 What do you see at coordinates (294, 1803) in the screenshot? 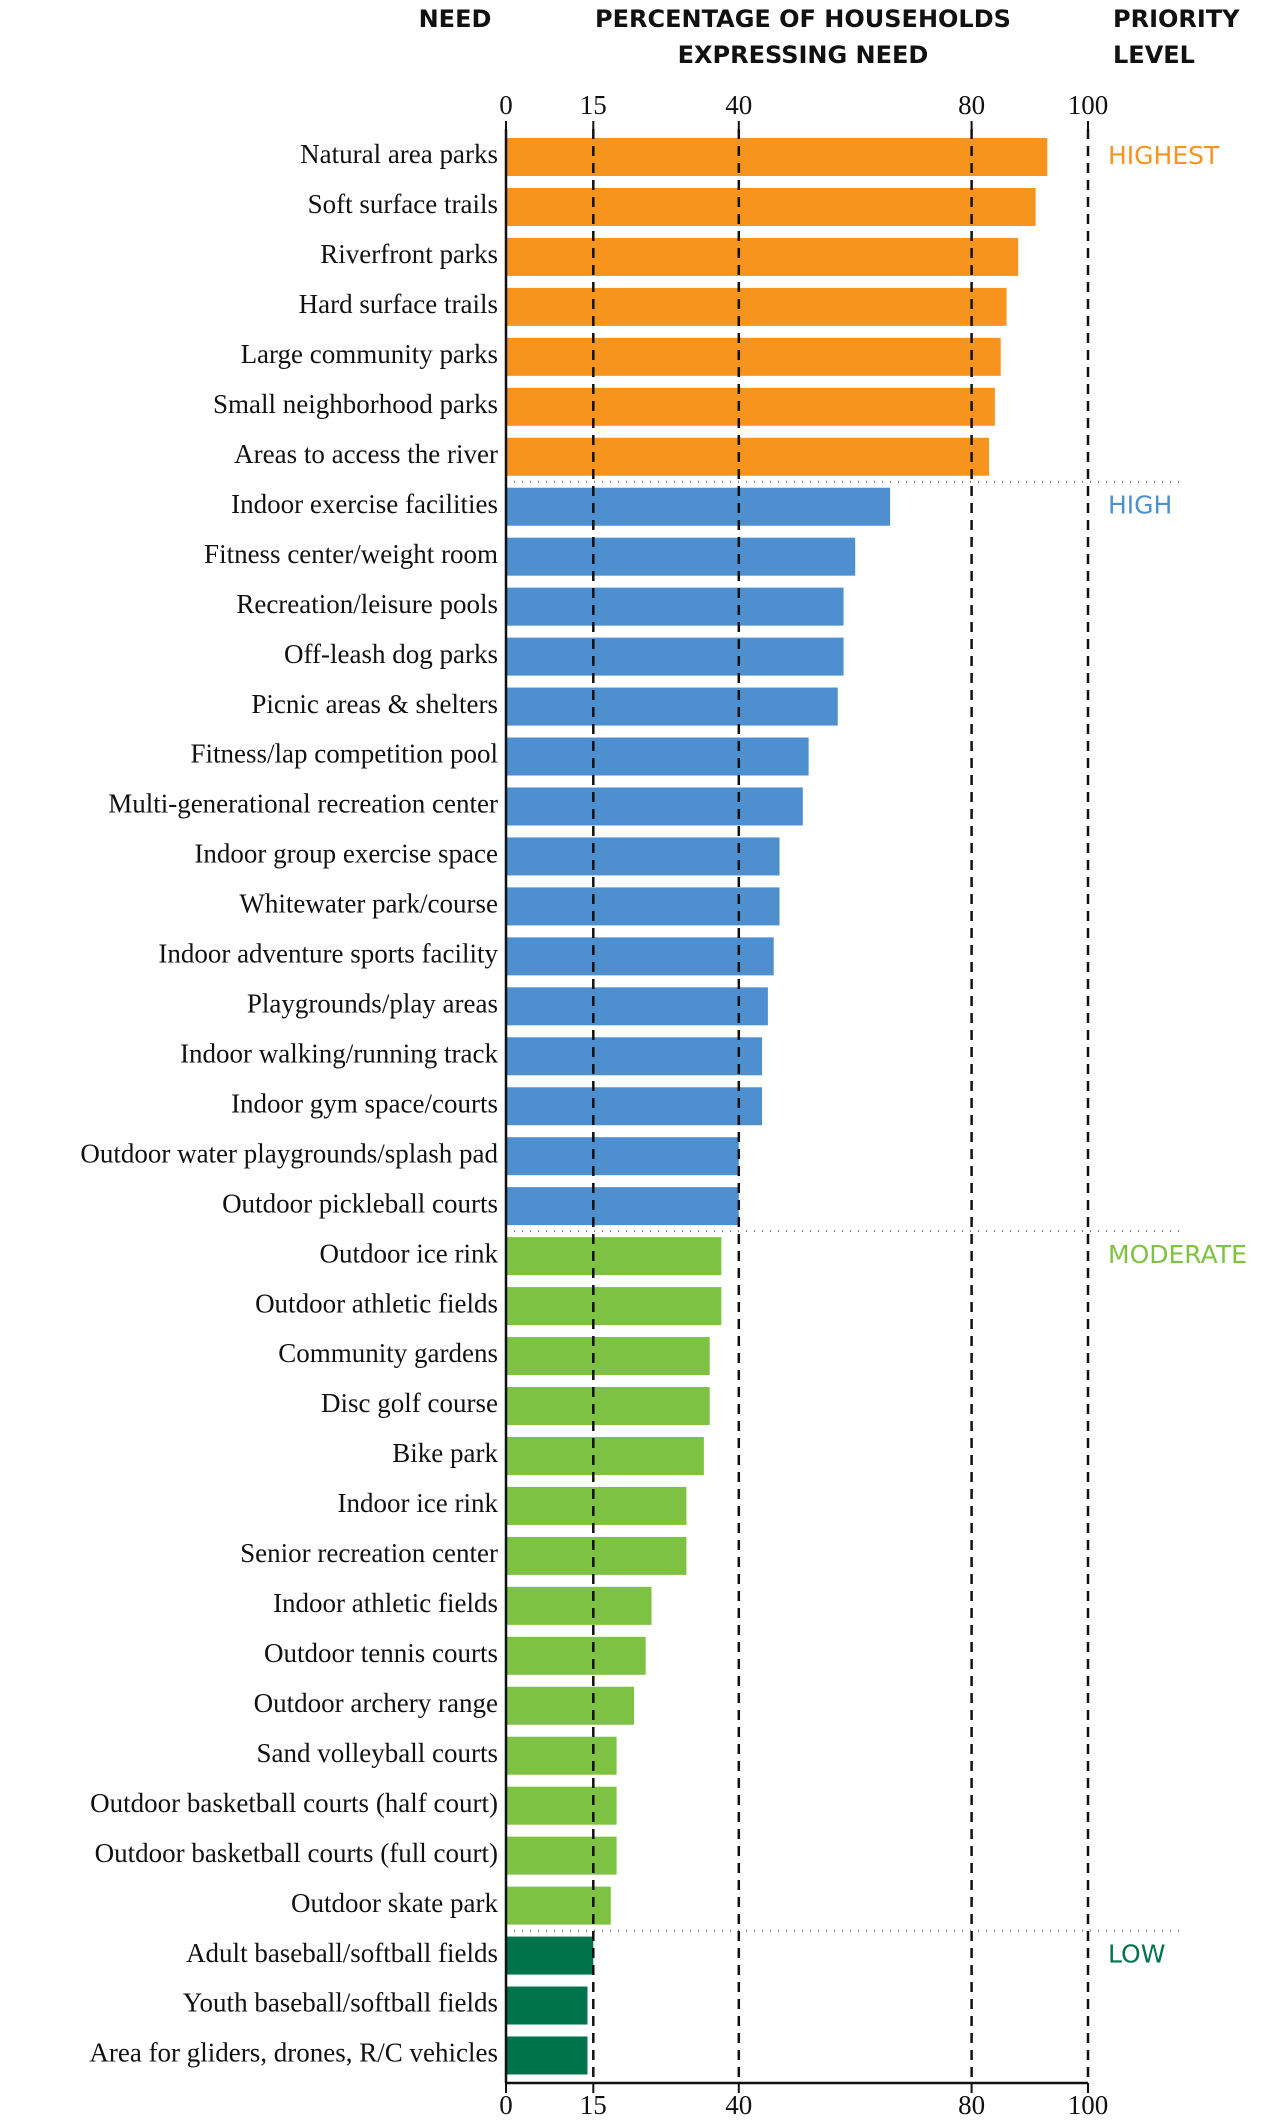
I see `category-label: Outdoor basketball courts (half court)` at bounding box center [294, 1803].